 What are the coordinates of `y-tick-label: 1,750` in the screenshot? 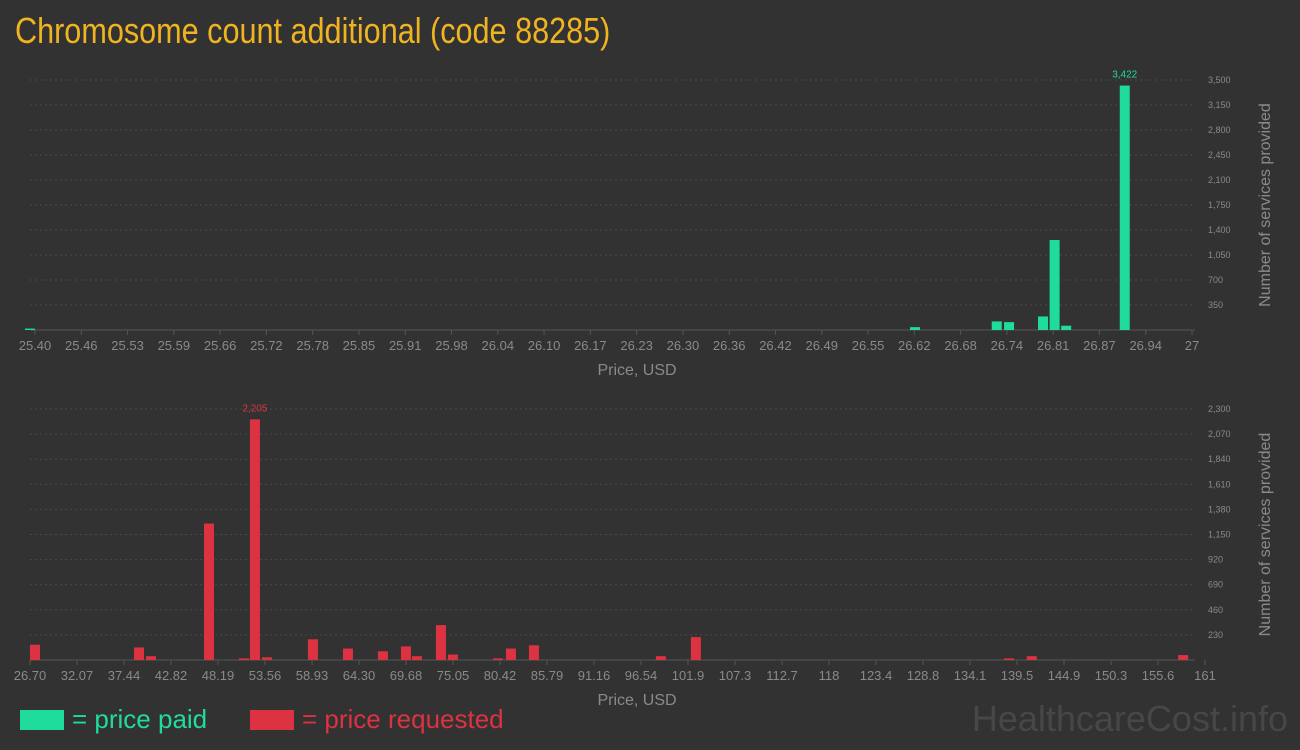 It's located at (1219, 205).